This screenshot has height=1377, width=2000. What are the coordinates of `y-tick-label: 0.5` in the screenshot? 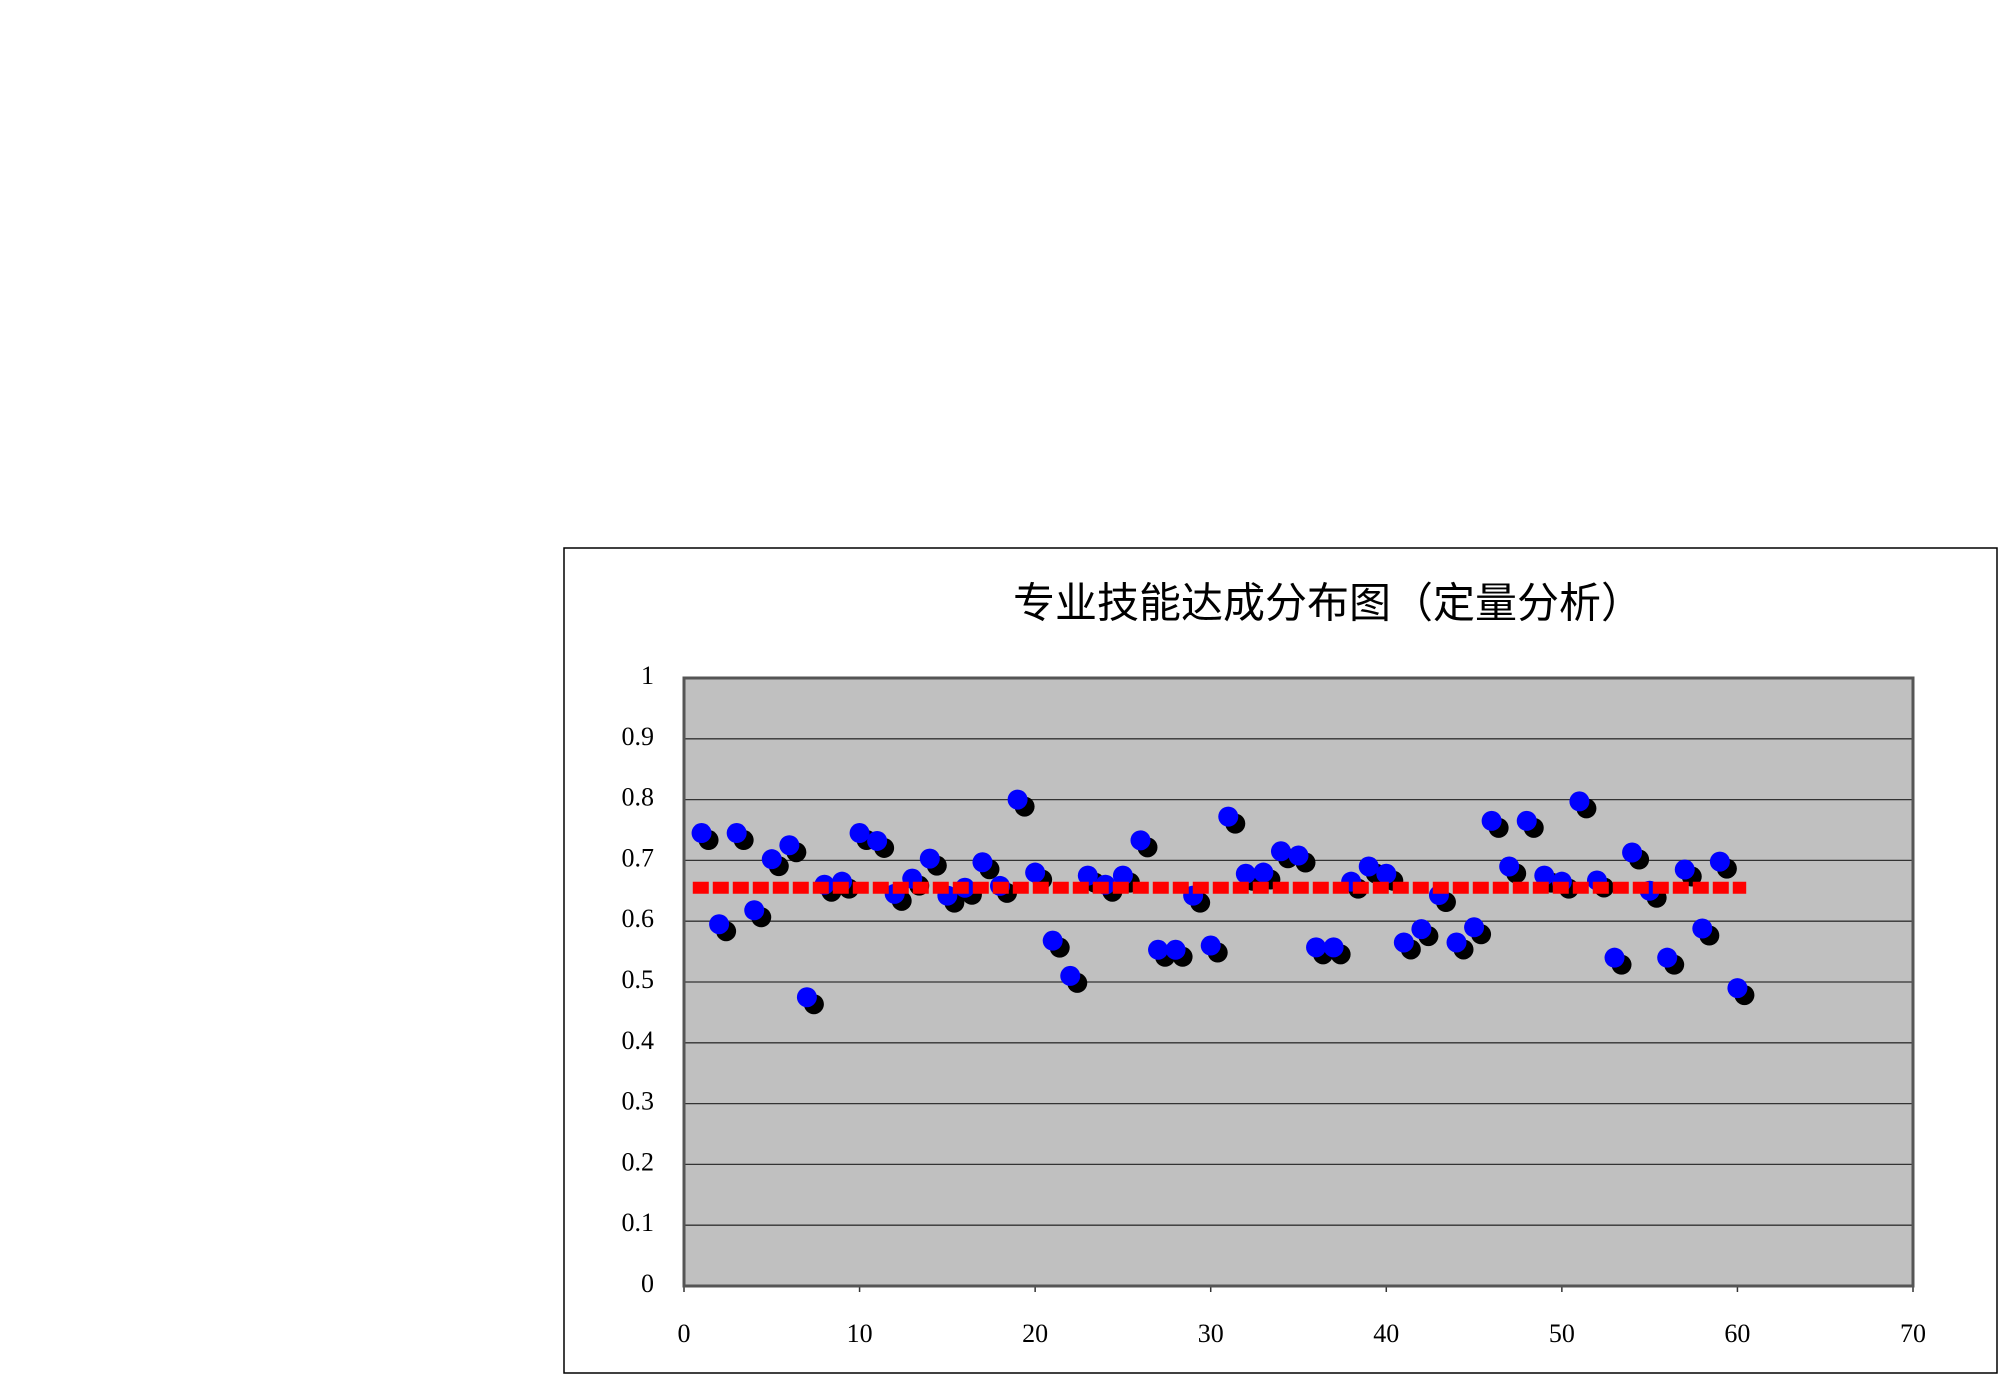 It's located at (638, 979).